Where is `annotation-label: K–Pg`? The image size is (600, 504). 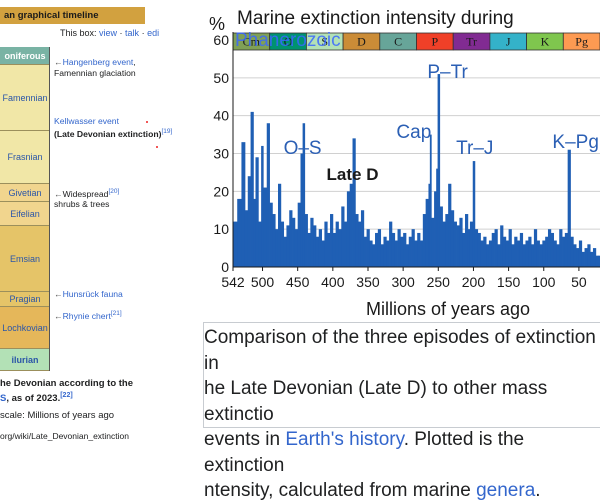 annotation-label: K–Pg is located at coordinates (575, 142).